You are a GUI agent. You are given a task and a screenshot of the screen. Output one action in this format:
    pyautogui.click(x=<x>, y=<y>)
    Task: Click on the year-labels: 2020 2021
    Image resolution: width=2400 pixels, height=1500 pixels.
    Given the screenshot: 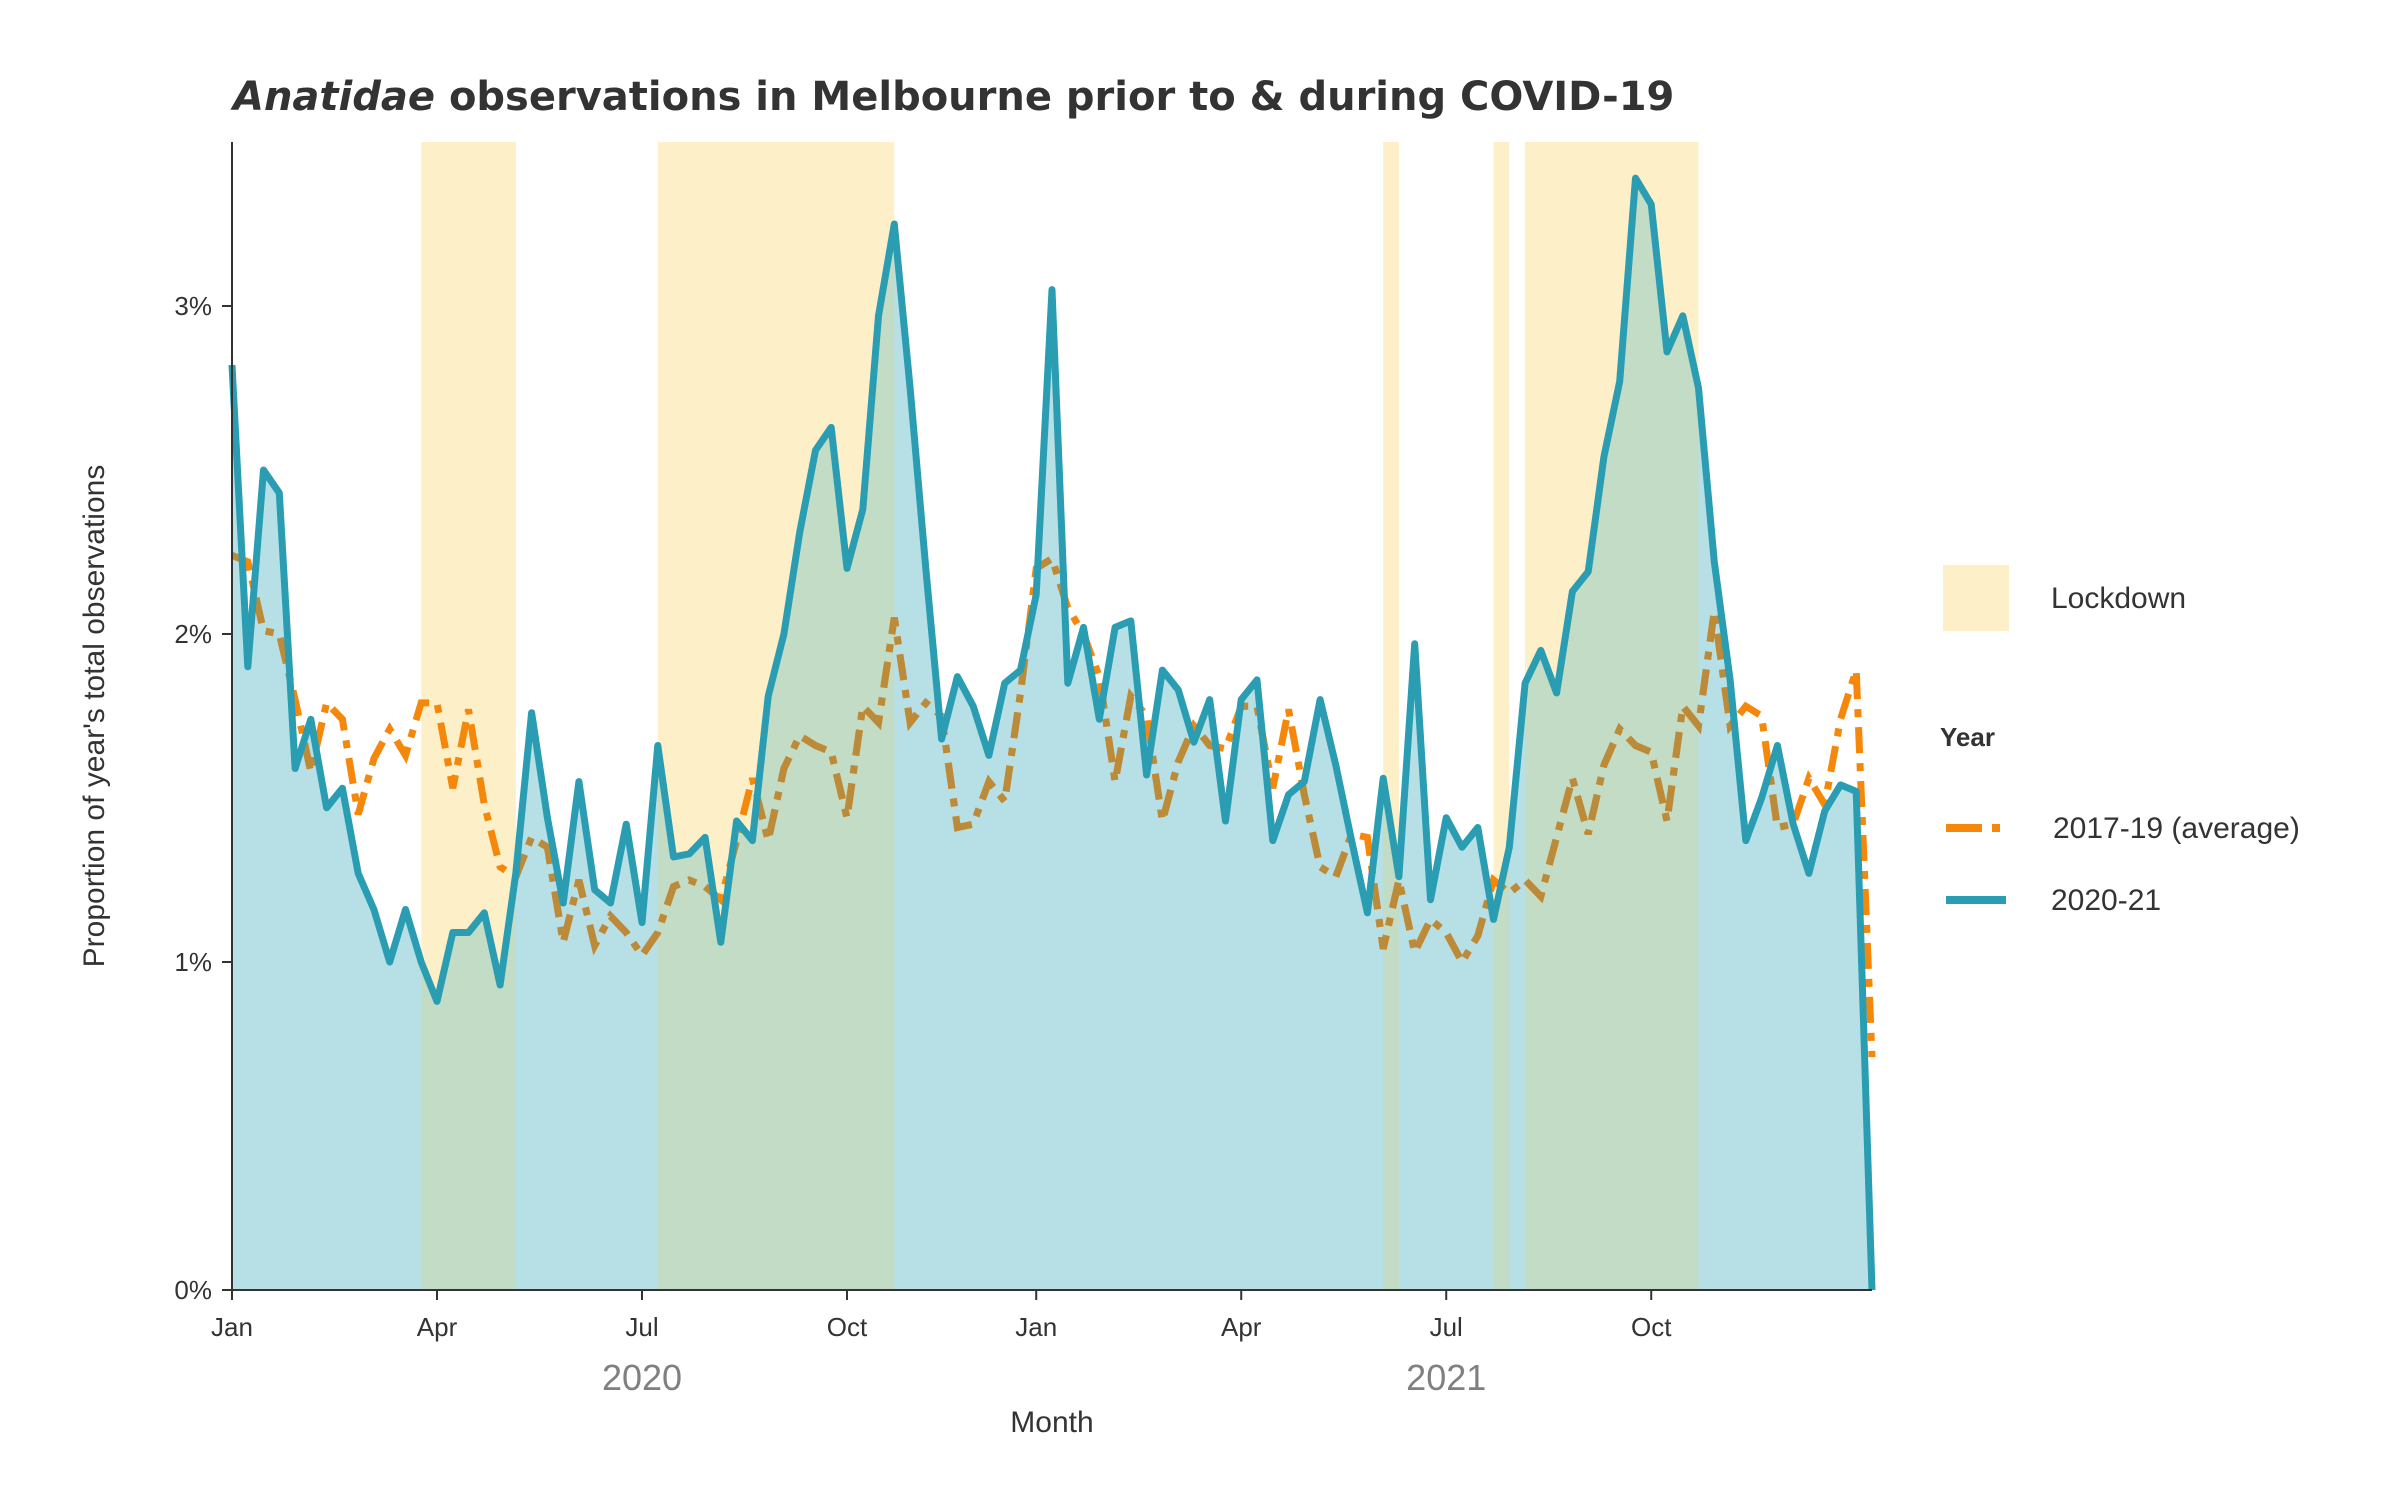 What is the action you would take?
    pyautogui.click(x=1044, y=1377)
    